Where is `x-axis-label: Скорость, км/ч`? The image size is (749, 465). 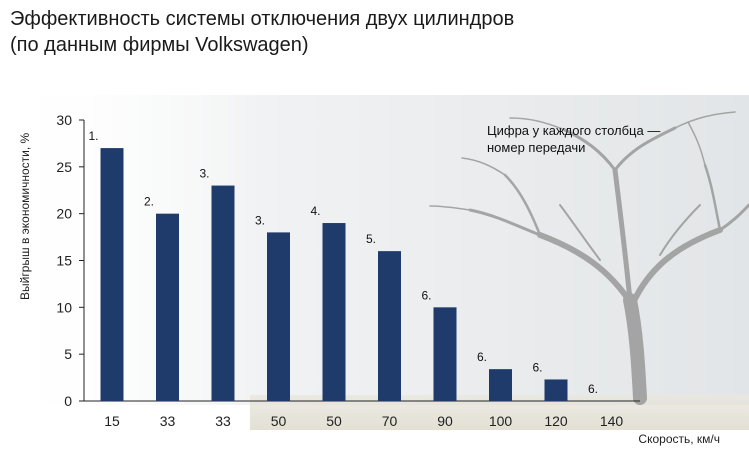 x-axis-label: Скорость, км/ч is located at coordinates (679, 439).